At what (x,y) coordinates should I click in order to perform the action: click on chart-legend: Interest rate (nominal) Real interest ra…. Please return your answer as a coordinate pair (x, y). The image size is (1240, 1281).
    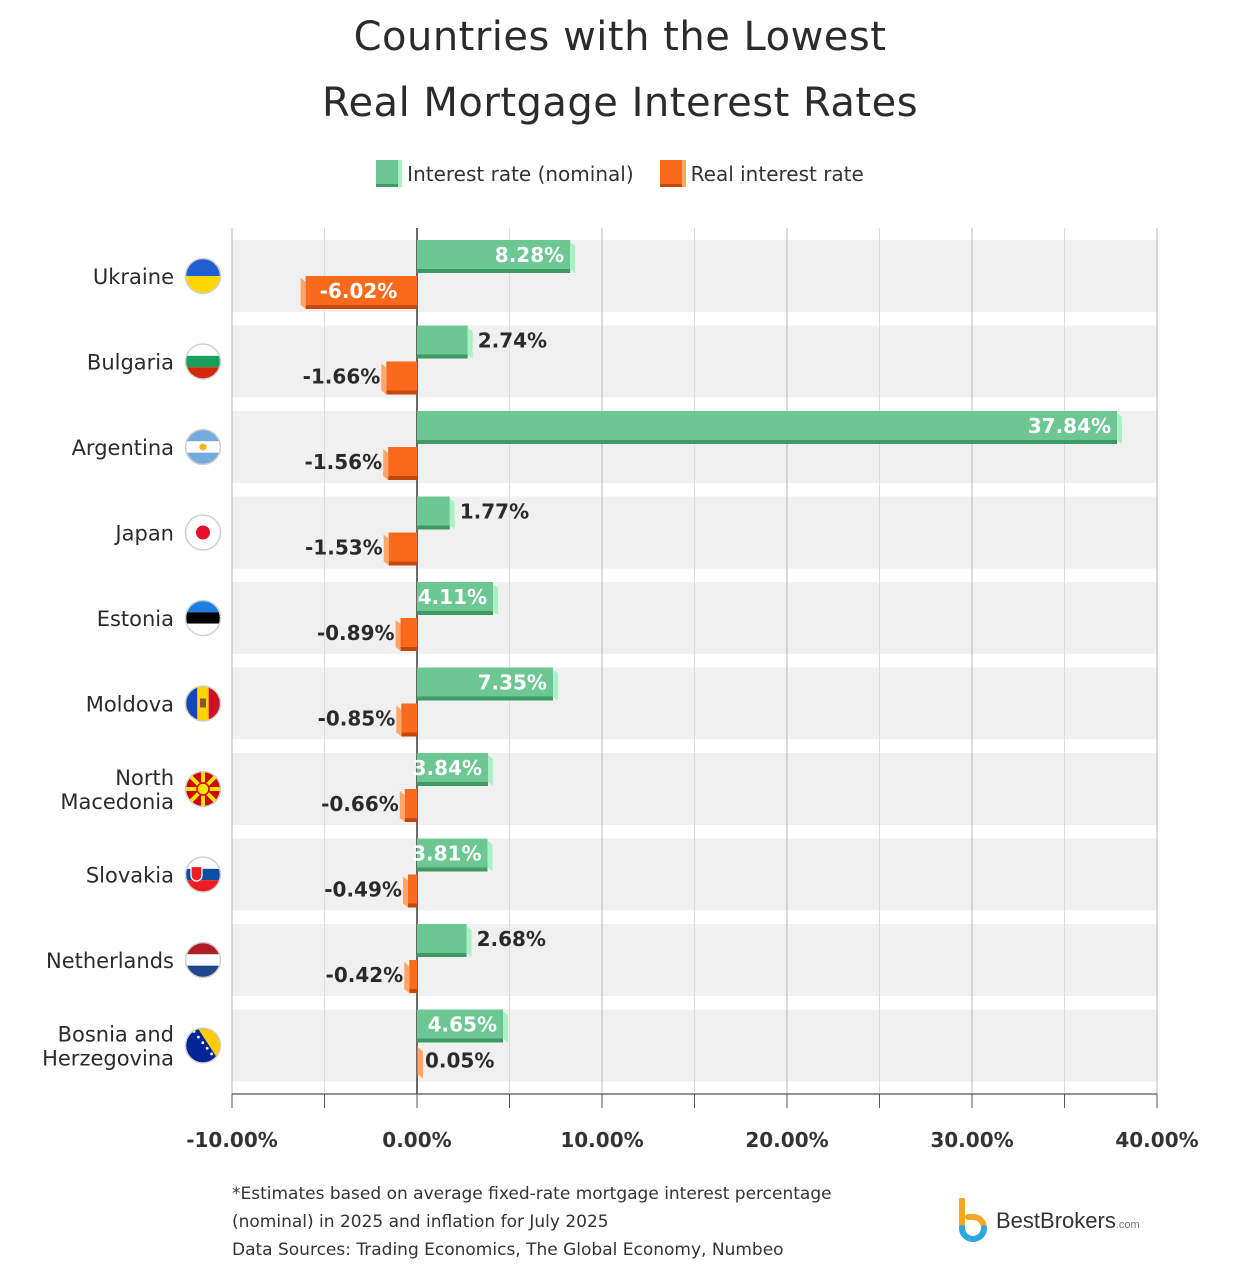
    Looking at the image, I should click on (620, 173).